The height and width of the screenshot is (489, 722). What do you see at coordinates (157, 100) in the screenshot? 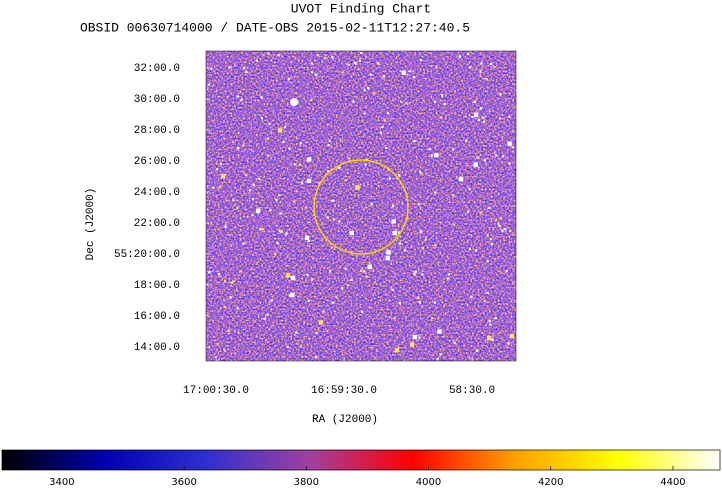
I see `y-tick-label: 30:00.0` at bounding box center [157, 100].